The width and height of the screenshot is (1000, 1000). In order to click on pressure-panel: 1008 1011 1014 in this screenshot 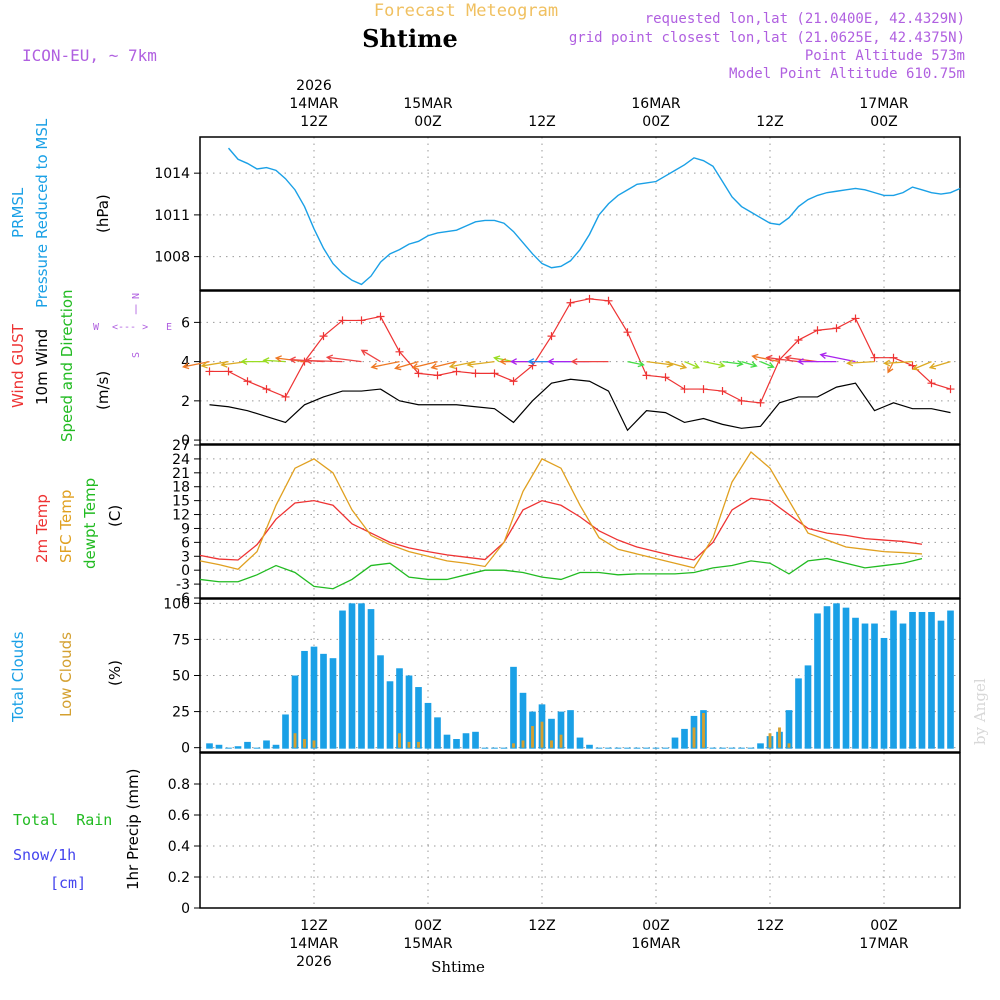, I will do `click(557, 213)`.